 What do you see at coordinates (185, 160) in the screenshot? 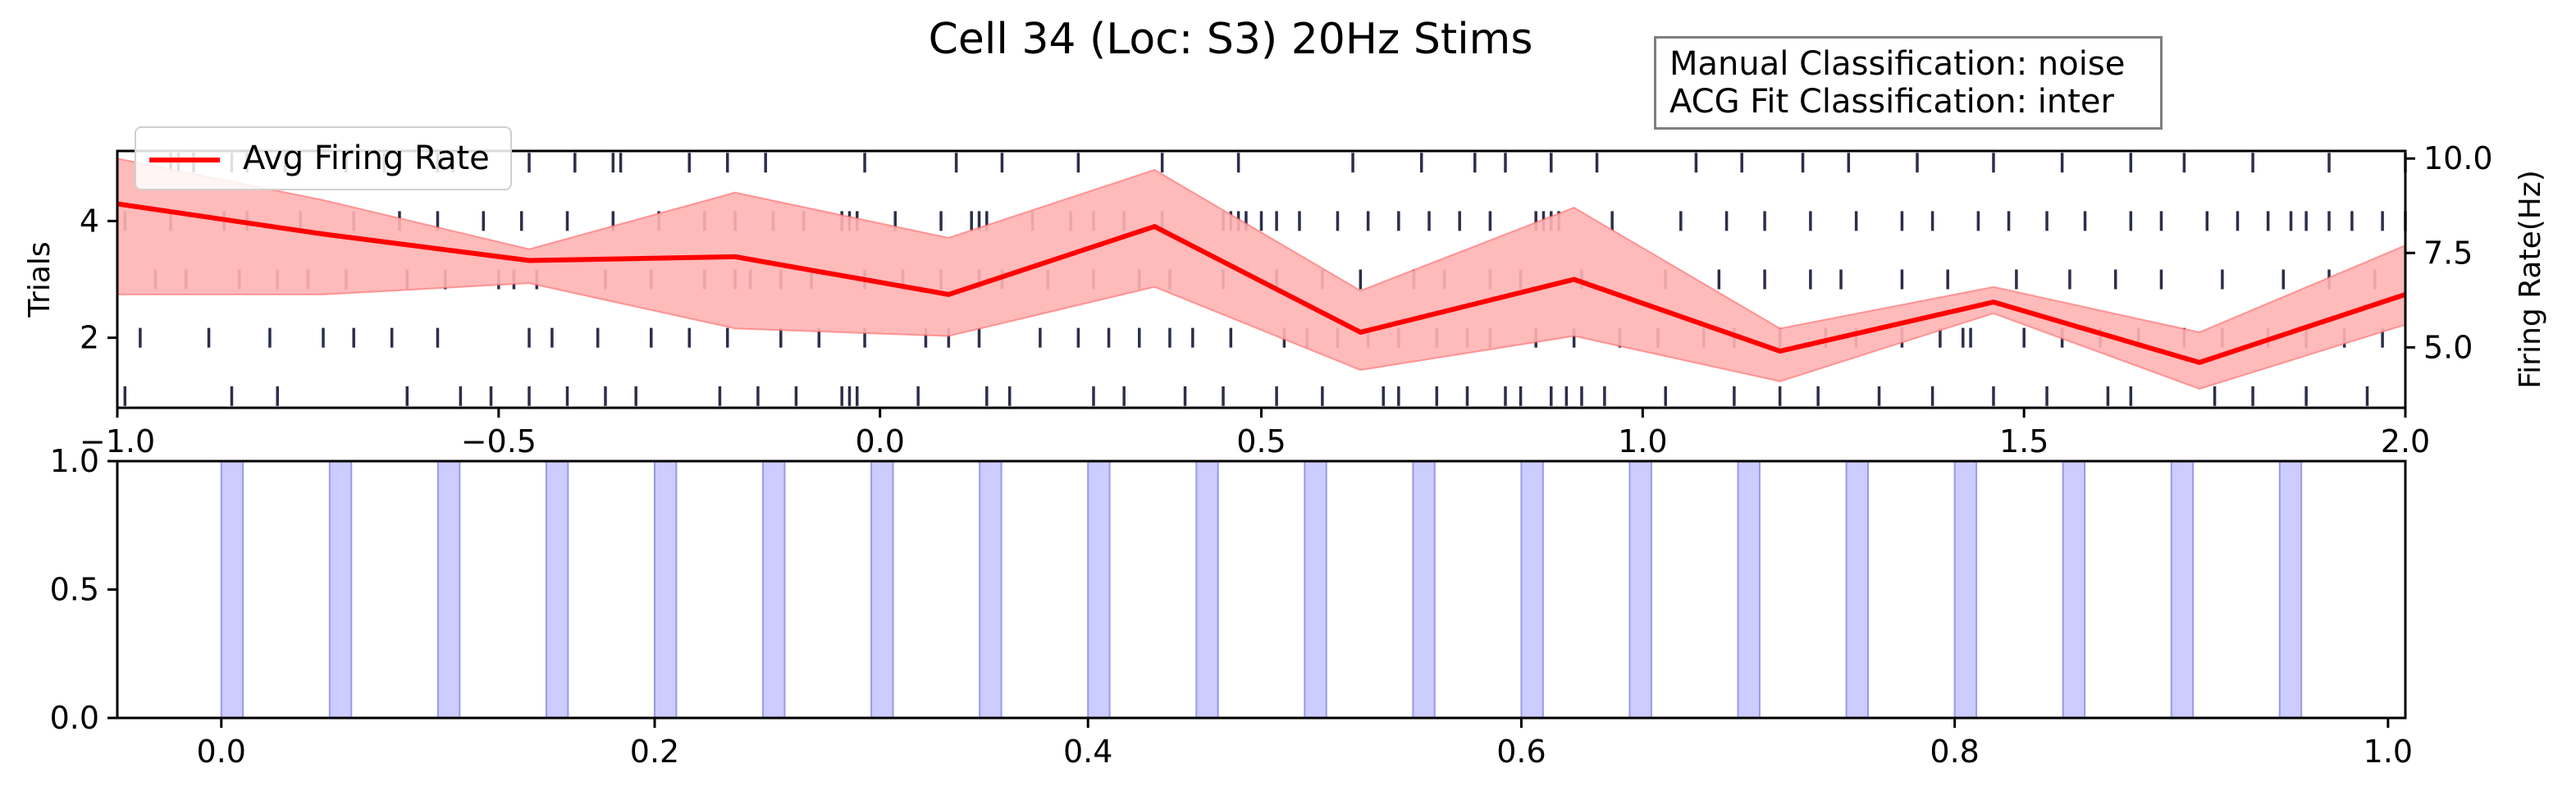
I see `legend-swatch-avg-firing-rate` at bounding box center [185, 160].